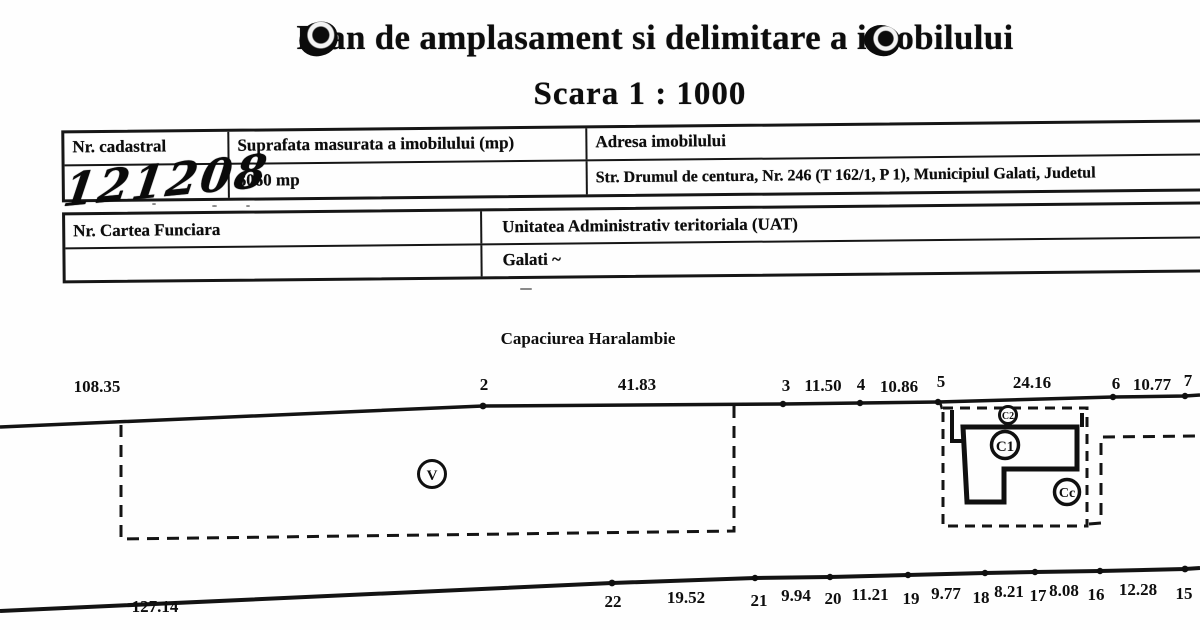 The height and width of the screenshot is (630, 1200). Describe the element at coordinates (1144, 480) in the screenshot. I see `right-parcel-dashed-outline` at that location.